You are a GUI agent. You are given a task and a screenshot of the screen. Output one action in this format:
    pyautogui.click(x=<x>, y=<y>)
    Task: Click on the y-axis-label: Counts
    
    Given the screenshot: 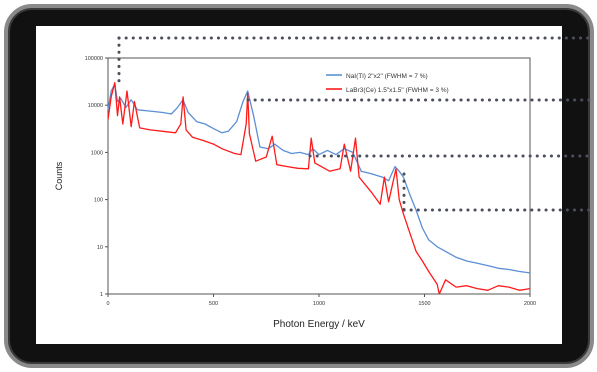 What is the action you would take?
    pyautogui.click(x=59, y=175)
    